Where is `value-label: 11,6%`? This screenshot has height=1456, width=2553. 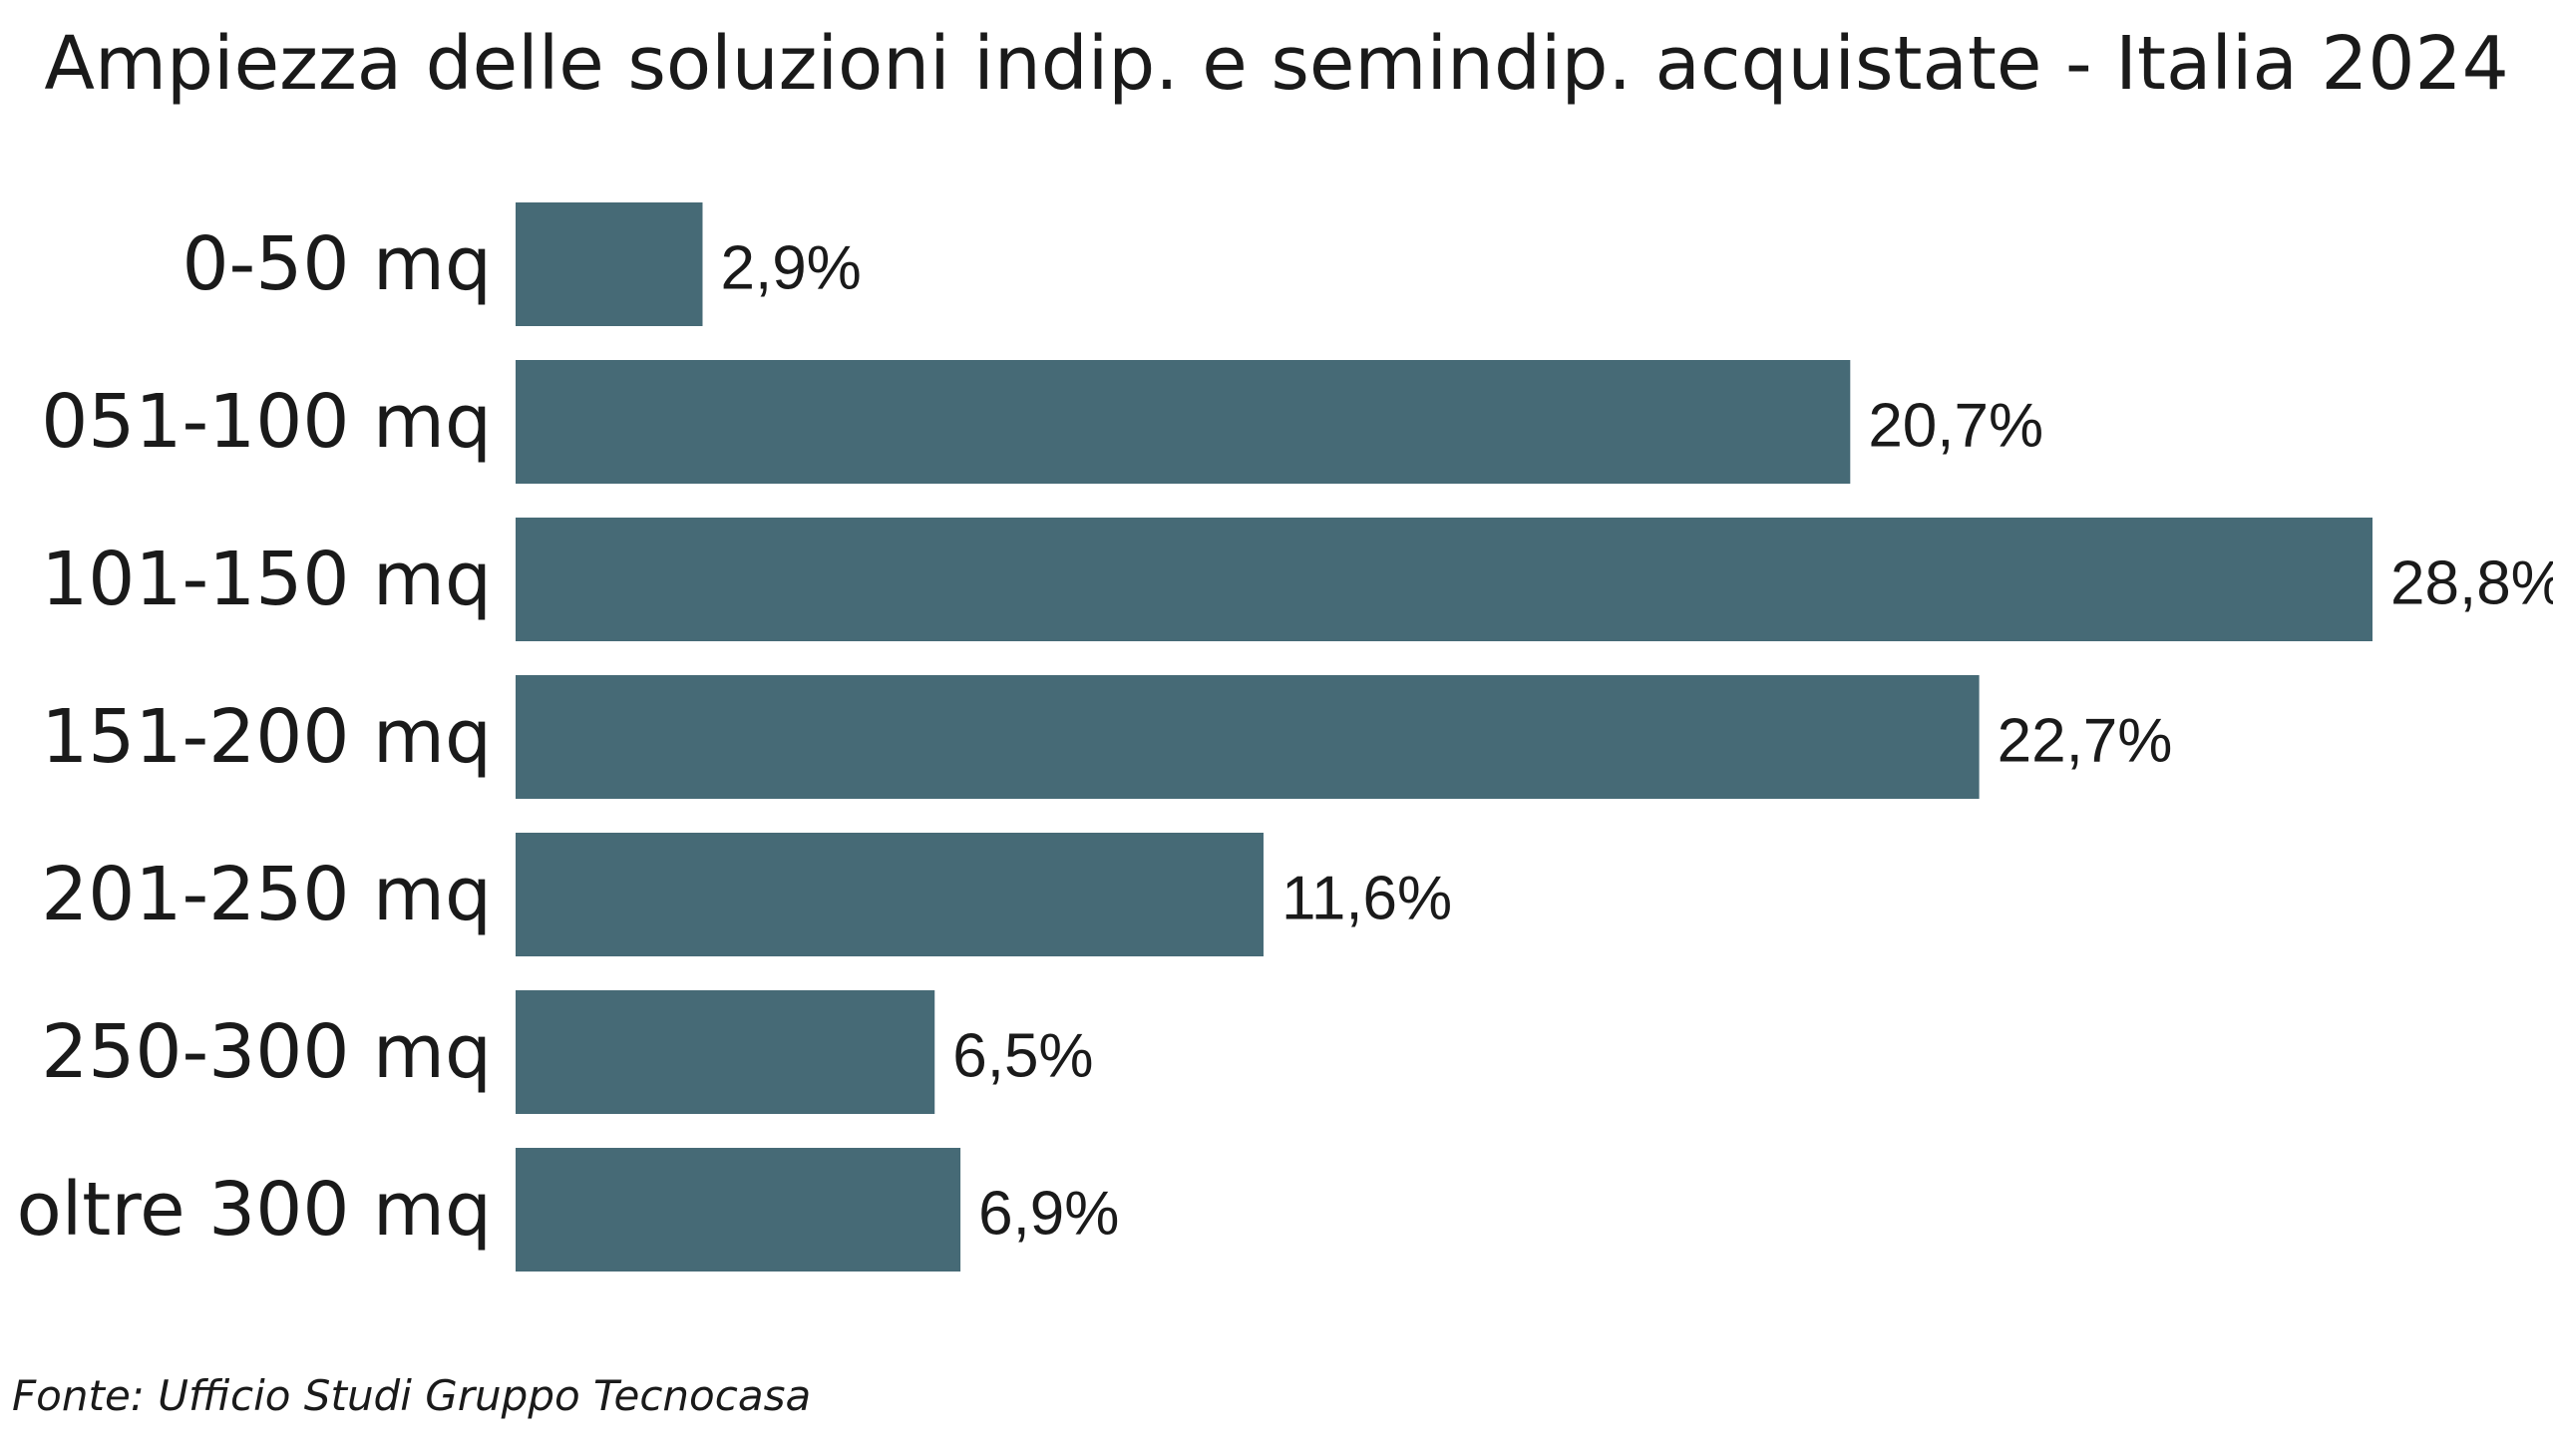 value-label: 11,6% is located at coordinates (1366, 899).